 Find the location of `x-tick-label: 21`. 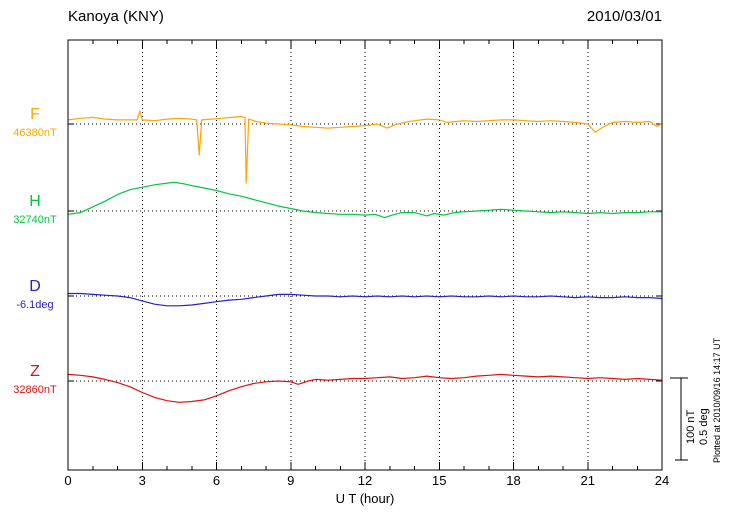

x-tick-label: 21 is located at coordinates (587, 480).